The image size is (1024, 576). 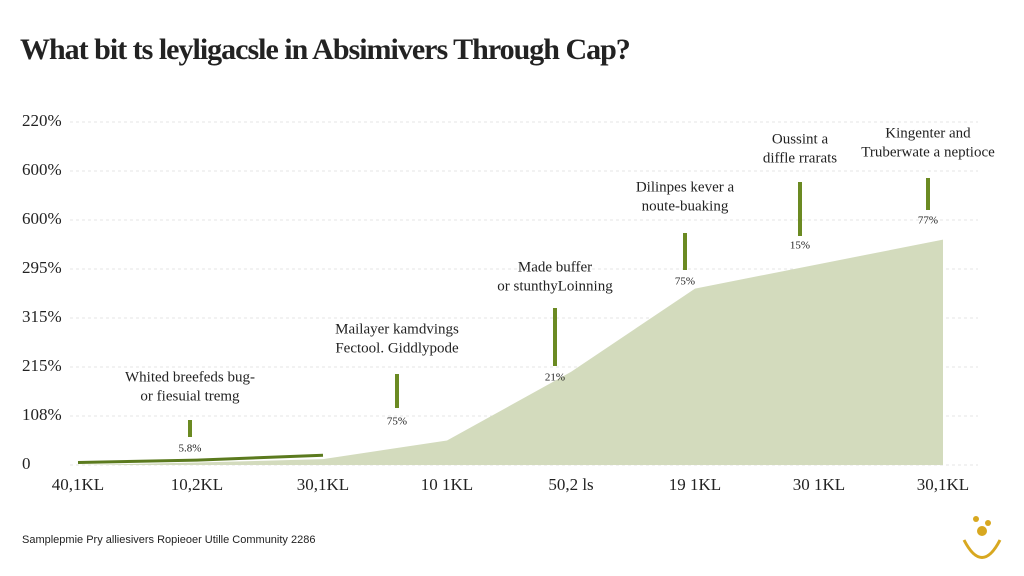 I want to click on x-tick-label: 50,2 ls, so click(x=570, y=484).